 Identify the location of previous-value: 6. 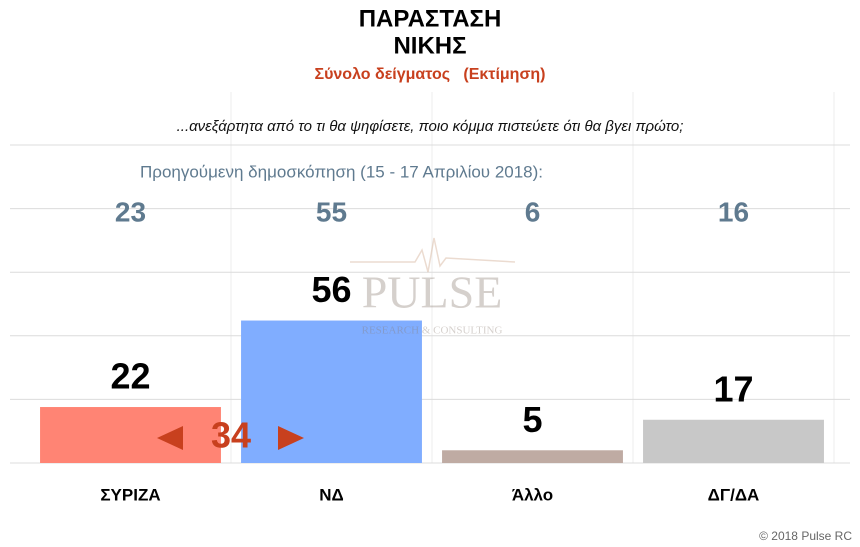
(533, 211).